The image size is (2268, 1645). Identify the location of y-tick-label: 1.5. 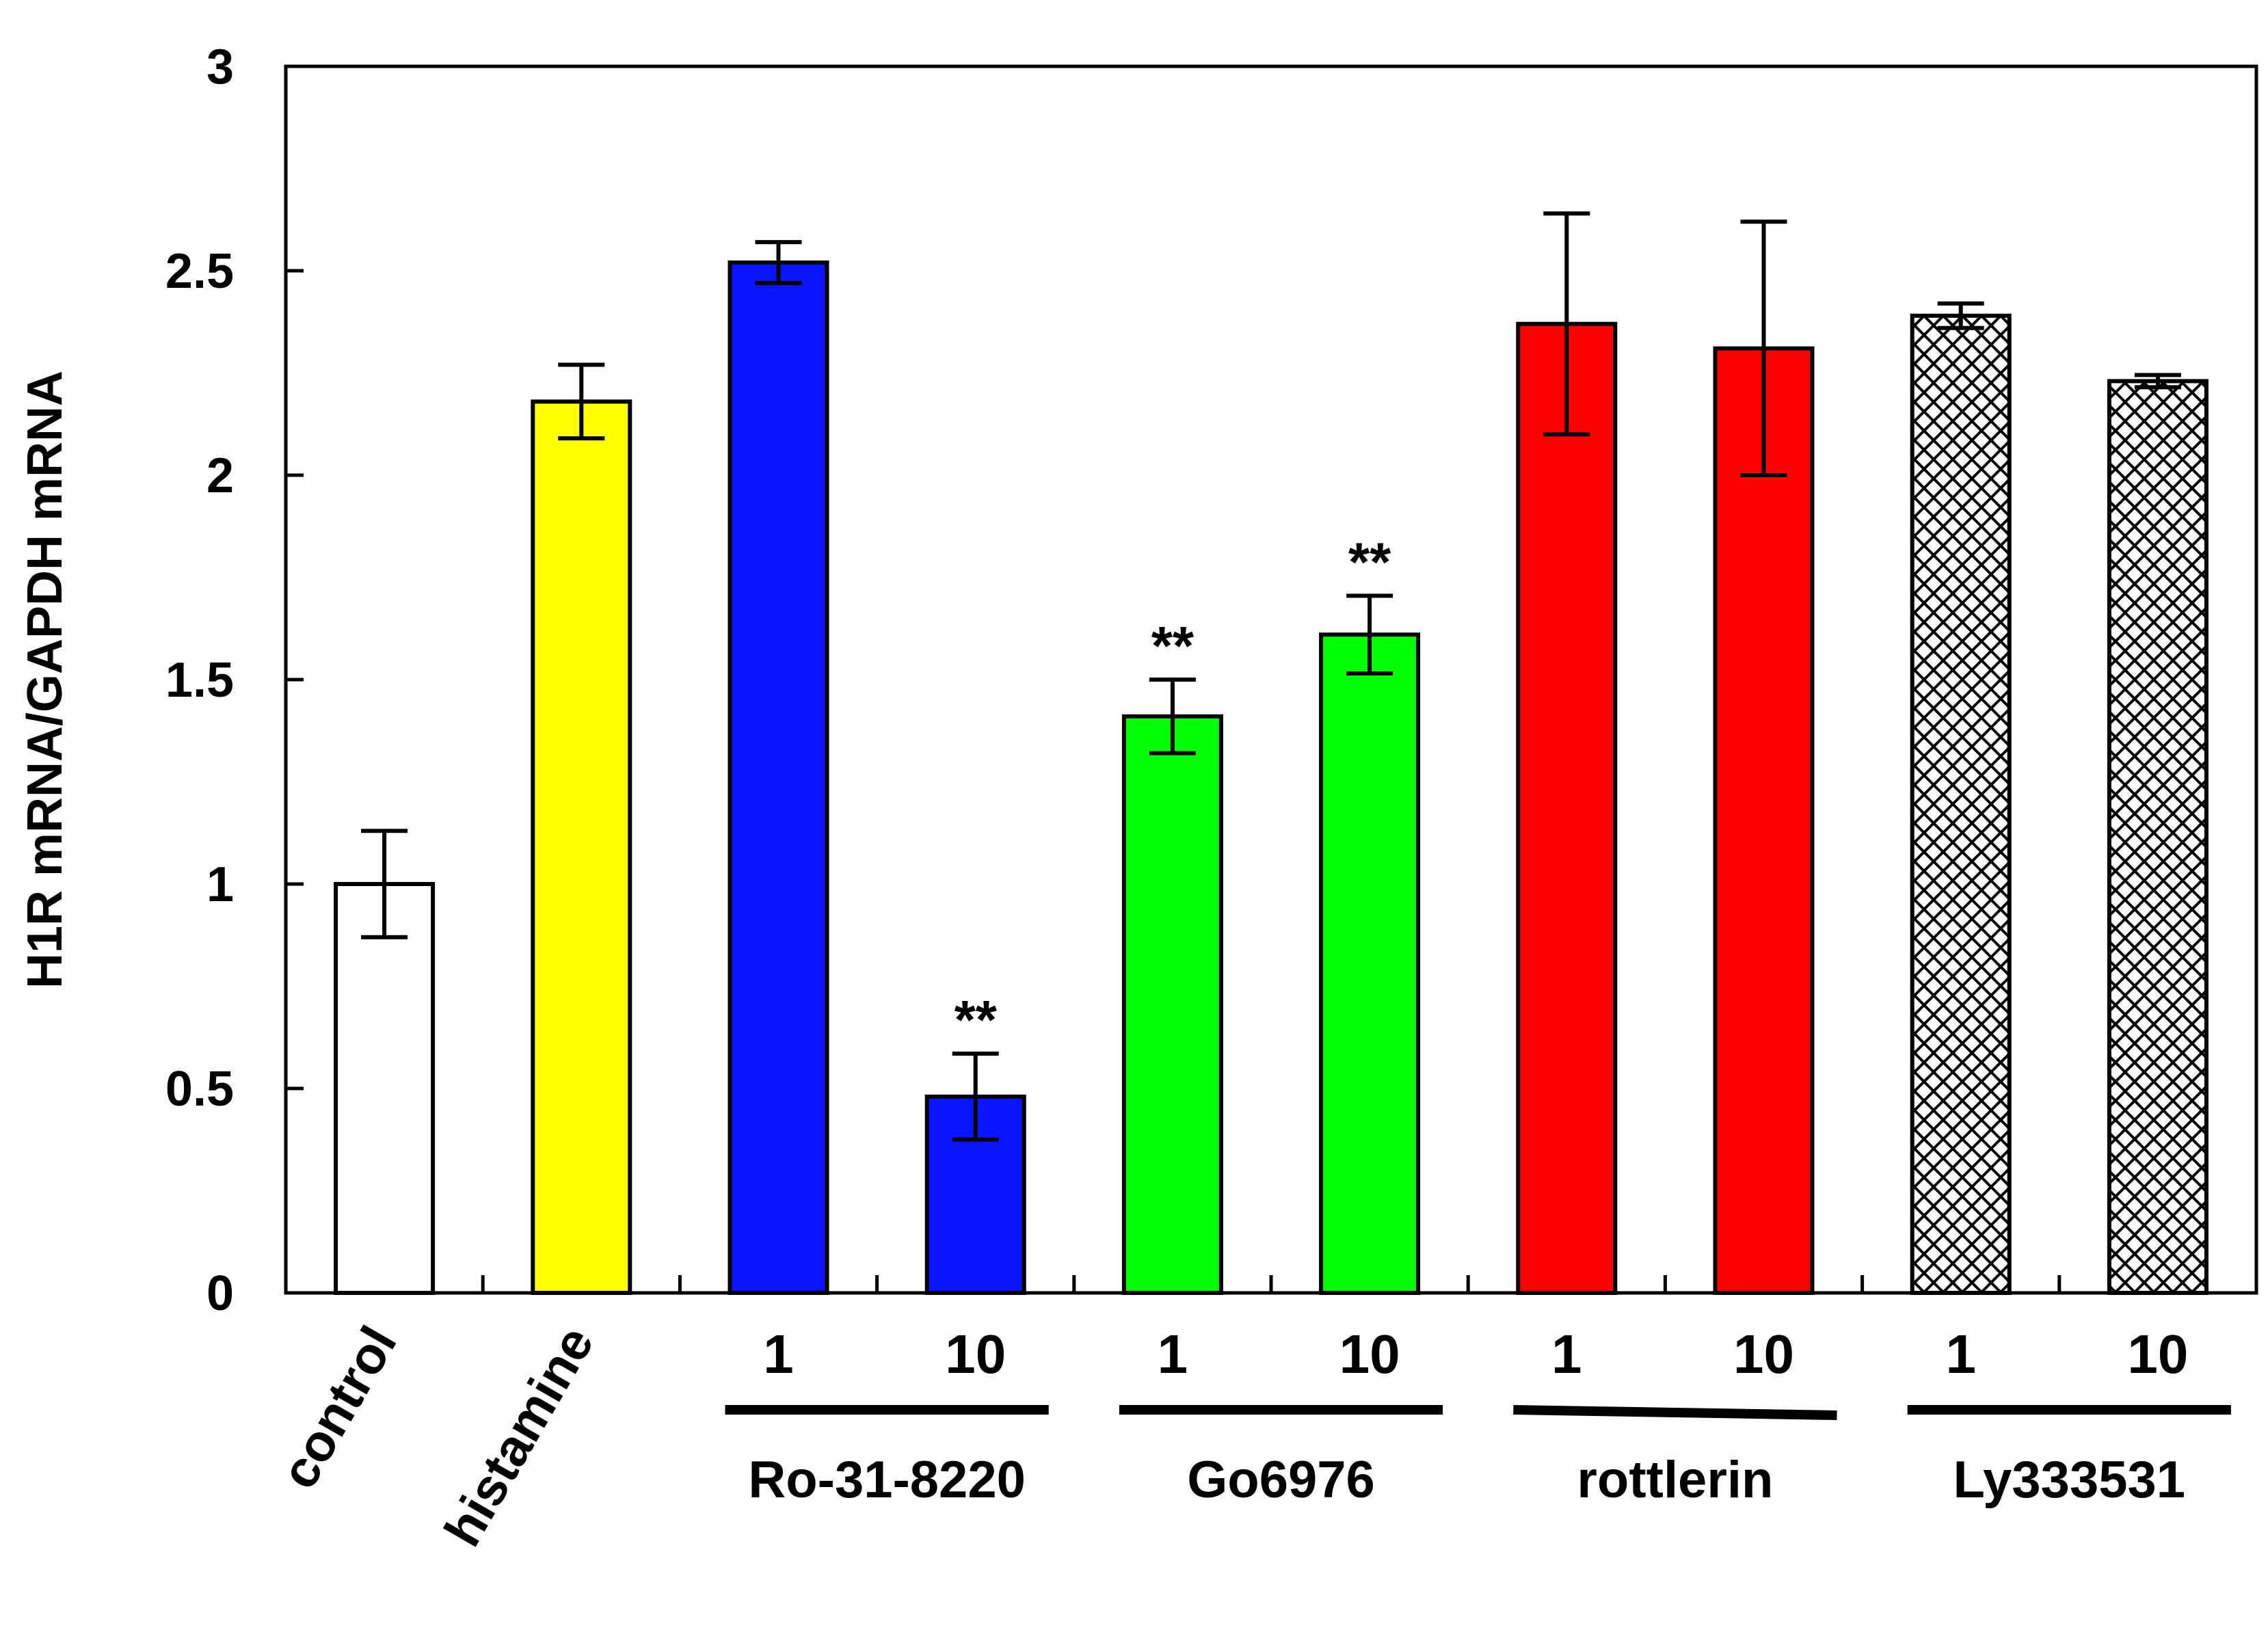
(199, 681).